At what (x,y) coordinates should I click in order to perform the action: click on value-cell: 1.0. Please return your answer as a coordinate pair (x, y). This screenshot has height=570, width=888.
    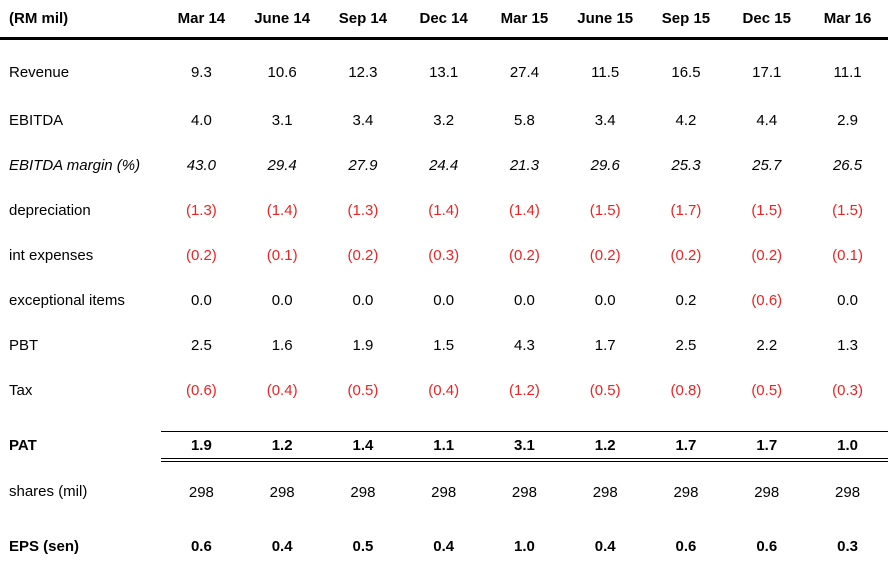
    Looking at the image, I should click on (847, 446).